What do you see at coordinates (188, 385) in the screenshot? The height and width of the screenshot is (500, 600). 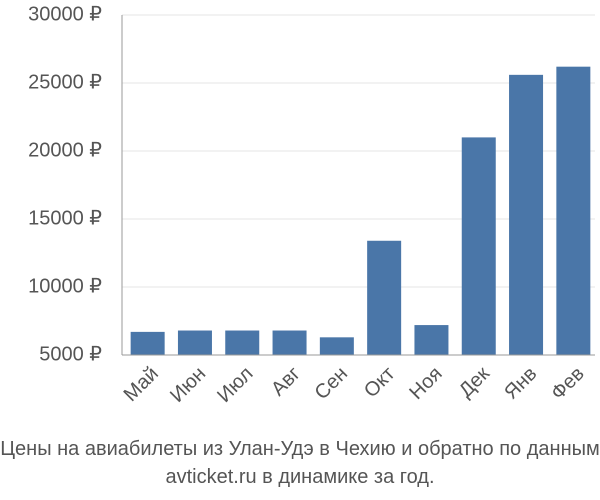 I see `x-tick-label: Июн` at bounding box center [188, 385].